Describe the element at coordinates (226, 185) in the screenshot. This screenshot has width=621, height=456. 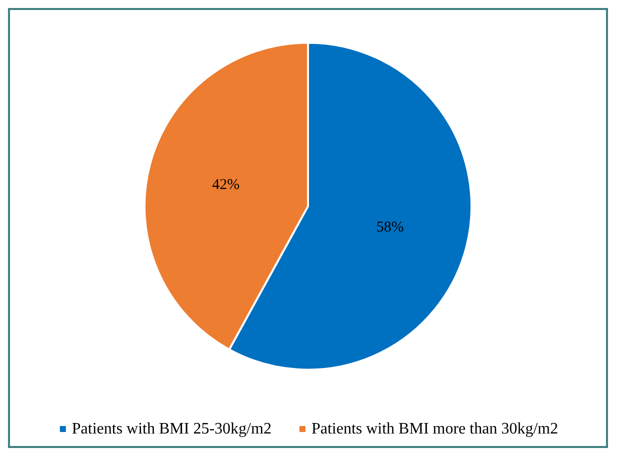
I see `data-label: 42%` at that location.